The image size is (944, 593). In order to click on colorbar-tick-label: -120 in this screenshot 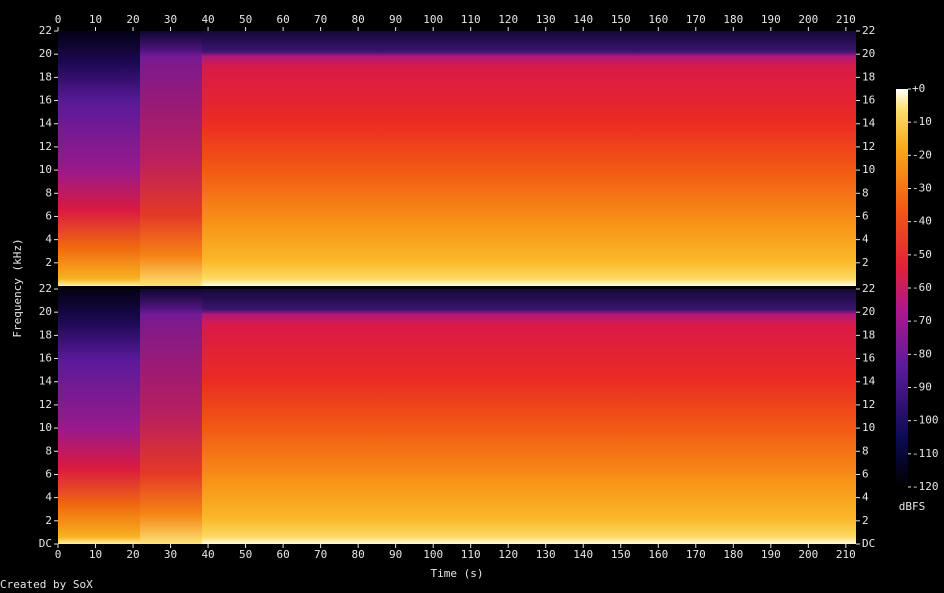, I will do `click(925, 486)`.